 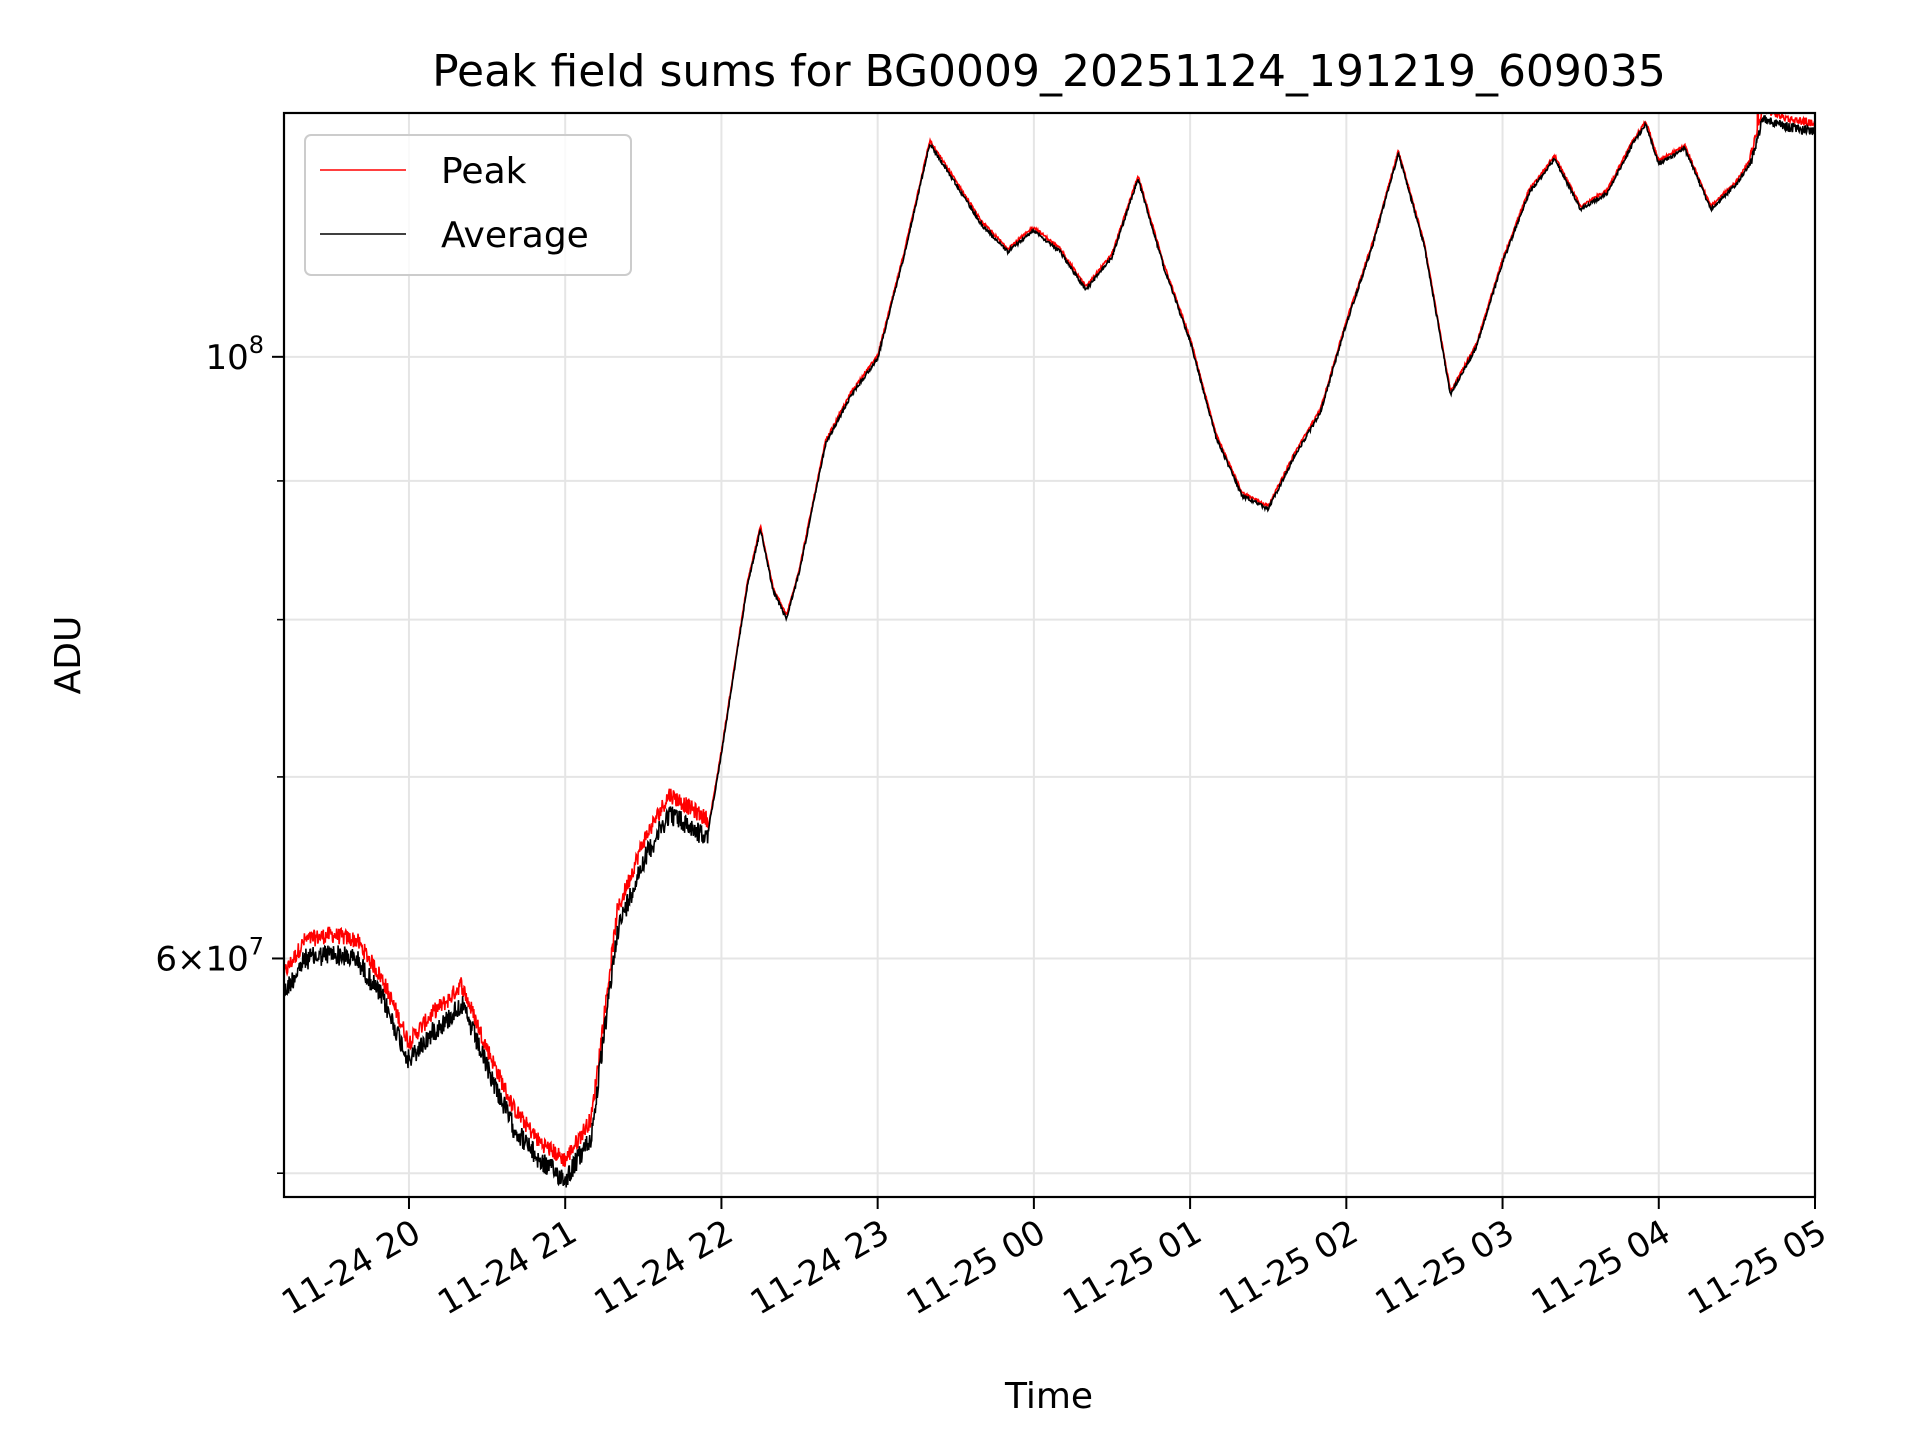 I want to click on legend-label-average: Average, so click(x=515, y=235).